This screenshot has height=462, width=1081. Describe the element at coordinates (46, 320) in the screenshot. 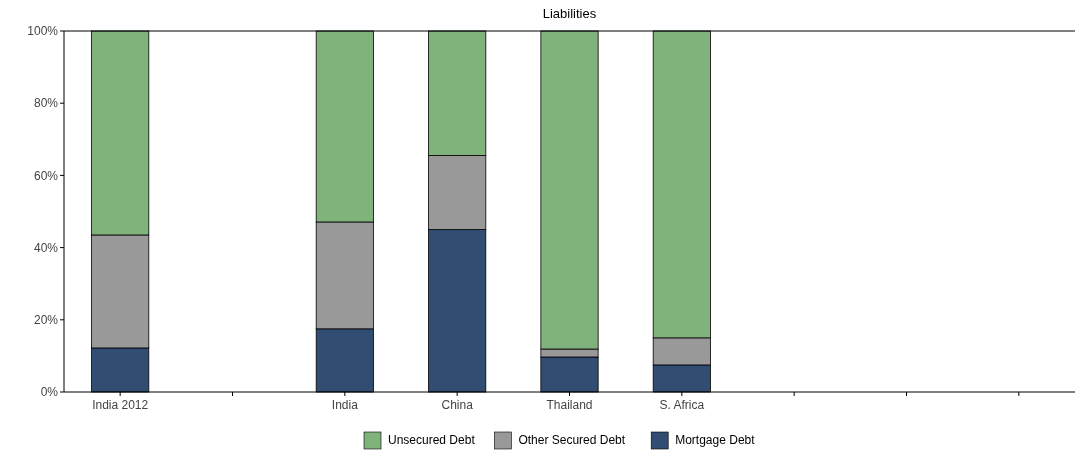

I see `y-tick-label: 20%` at that location.